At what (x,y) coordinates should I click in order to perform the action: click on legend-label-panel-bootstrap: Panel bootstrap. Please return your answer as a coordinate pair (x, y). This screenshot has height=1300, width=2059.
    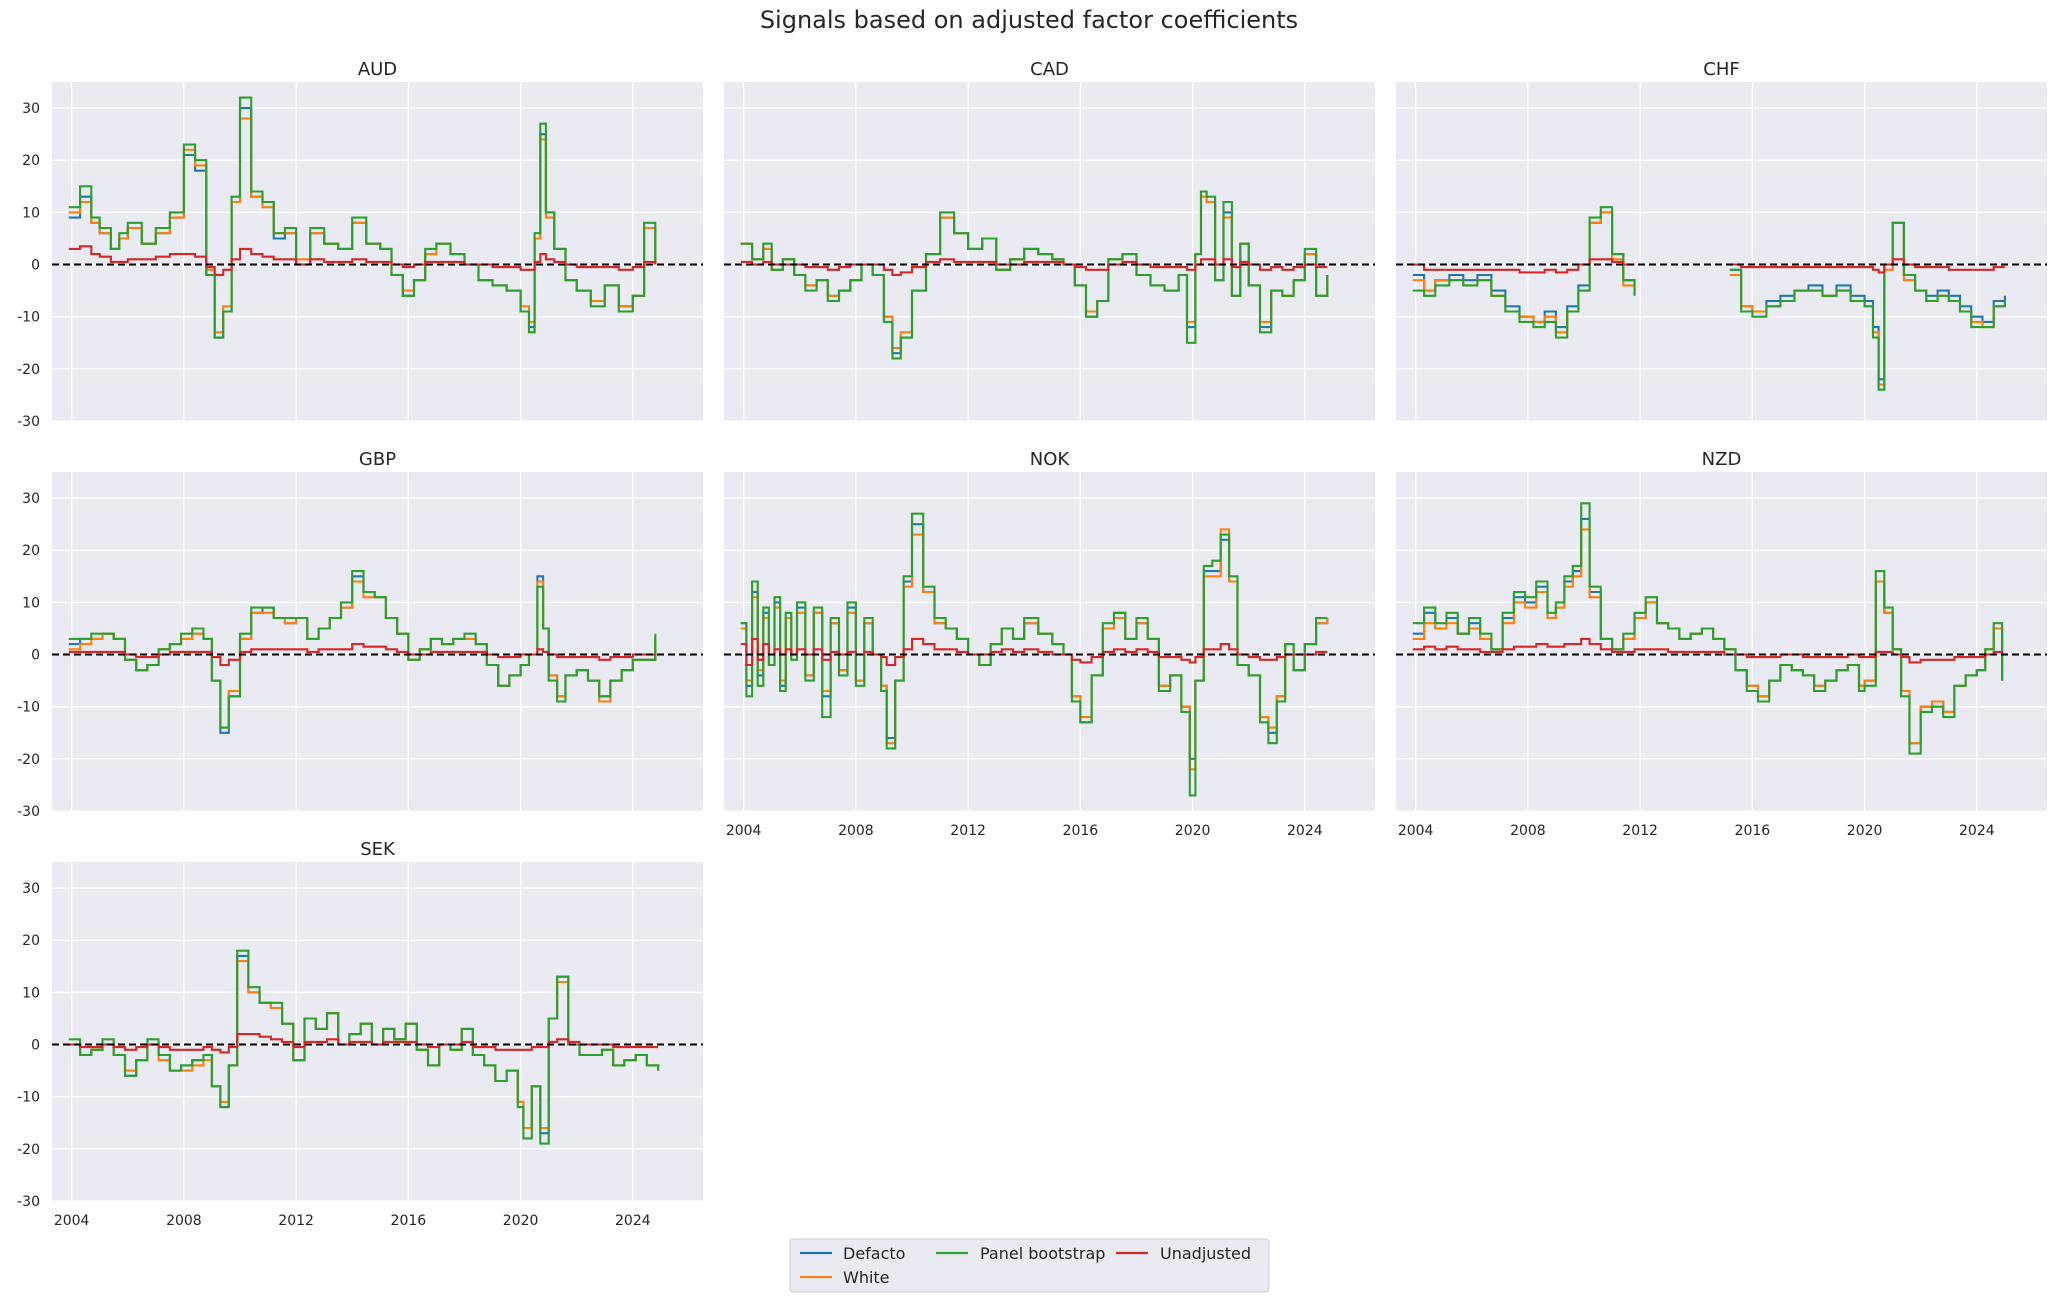
    Looking at the image, I should click on (1042, 1253).